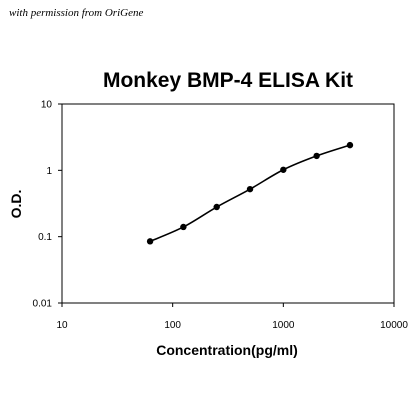 Image resolution: width=420 pixels, height=420 pixels. Describe the element at coordinates (62, 325) in the screenshot. I see `x-tick-label: 10` at that location.